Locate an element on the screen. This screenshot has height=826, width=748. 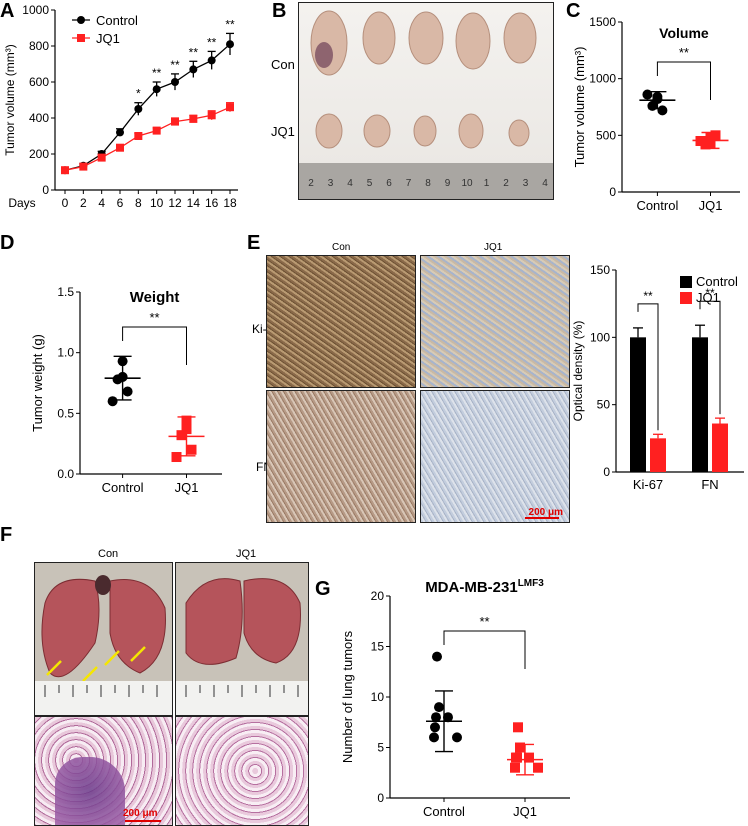
y-tick-label: 400 is located at coordinates (39, 118).